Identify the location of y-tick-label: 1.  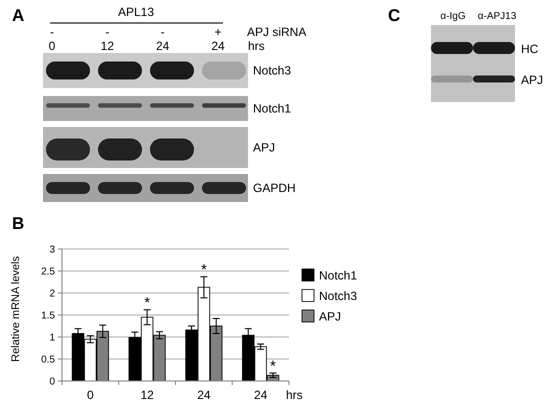
(52, 338).